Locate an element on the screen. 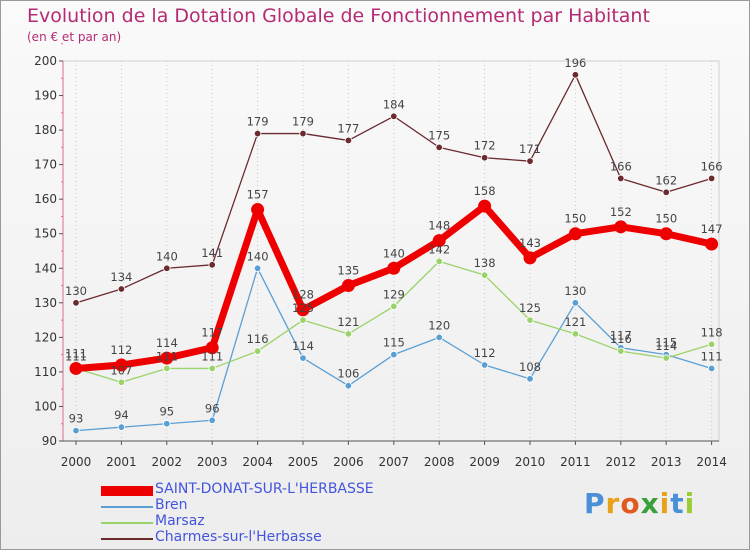  data-label: 93 is located at coordinates (76, 419).